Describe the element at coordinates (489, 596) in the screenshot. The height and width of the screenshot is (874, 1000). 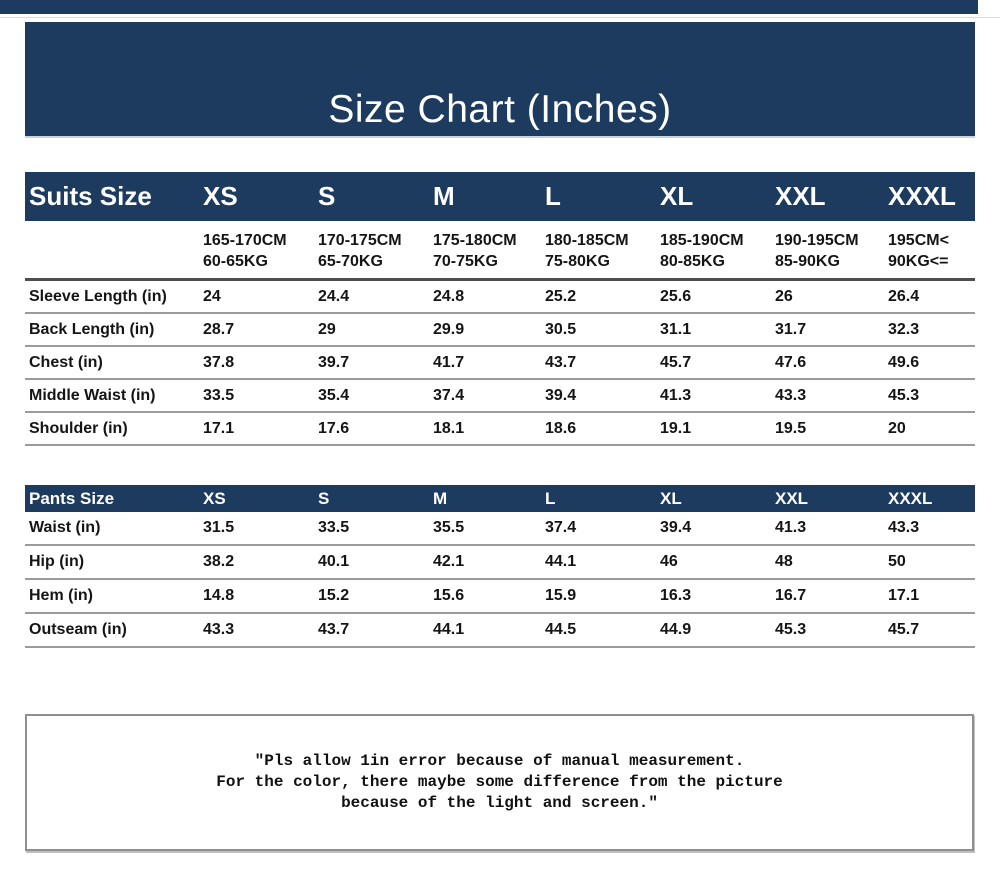
I see `cell: 15.6` at that location.